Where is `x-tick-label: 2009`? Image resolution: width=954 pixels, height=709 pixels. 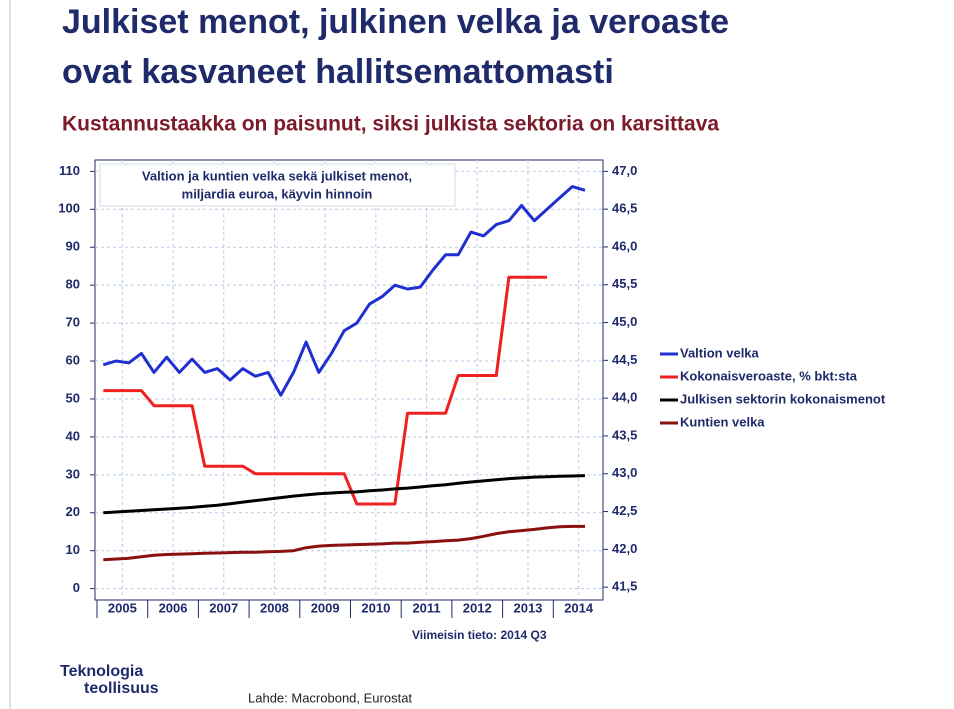 x-tick-label: 2009 is located at coordinates (325, 607).